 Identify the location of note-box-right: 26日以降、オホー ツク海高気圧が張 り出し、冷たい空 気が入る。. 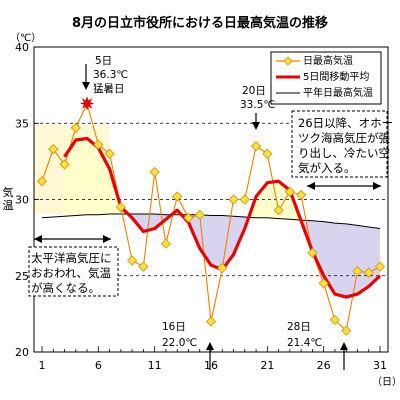
(342, 144).